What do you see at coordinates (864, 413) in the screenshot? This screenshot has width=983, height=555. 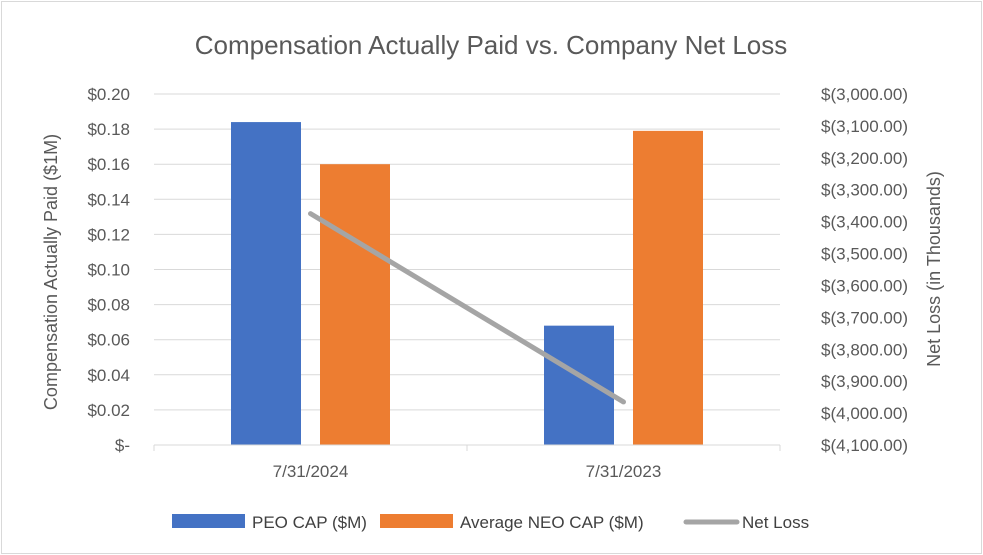 I see `right-tick-label: $(4,000.00)` at bounding box center [864, 413].